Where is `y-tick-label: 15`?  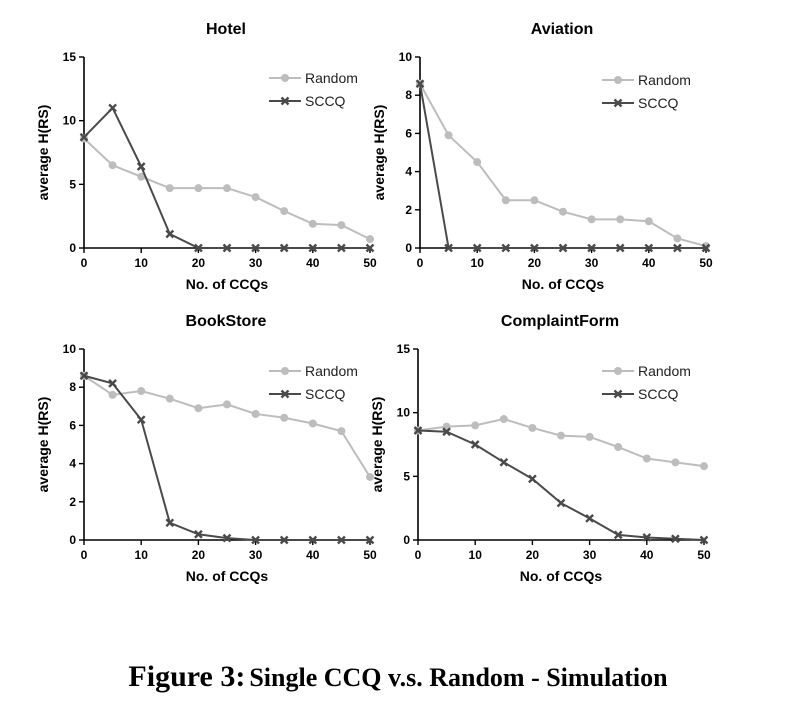
y-tick-label: 15 is located at coordinates (404, 349).